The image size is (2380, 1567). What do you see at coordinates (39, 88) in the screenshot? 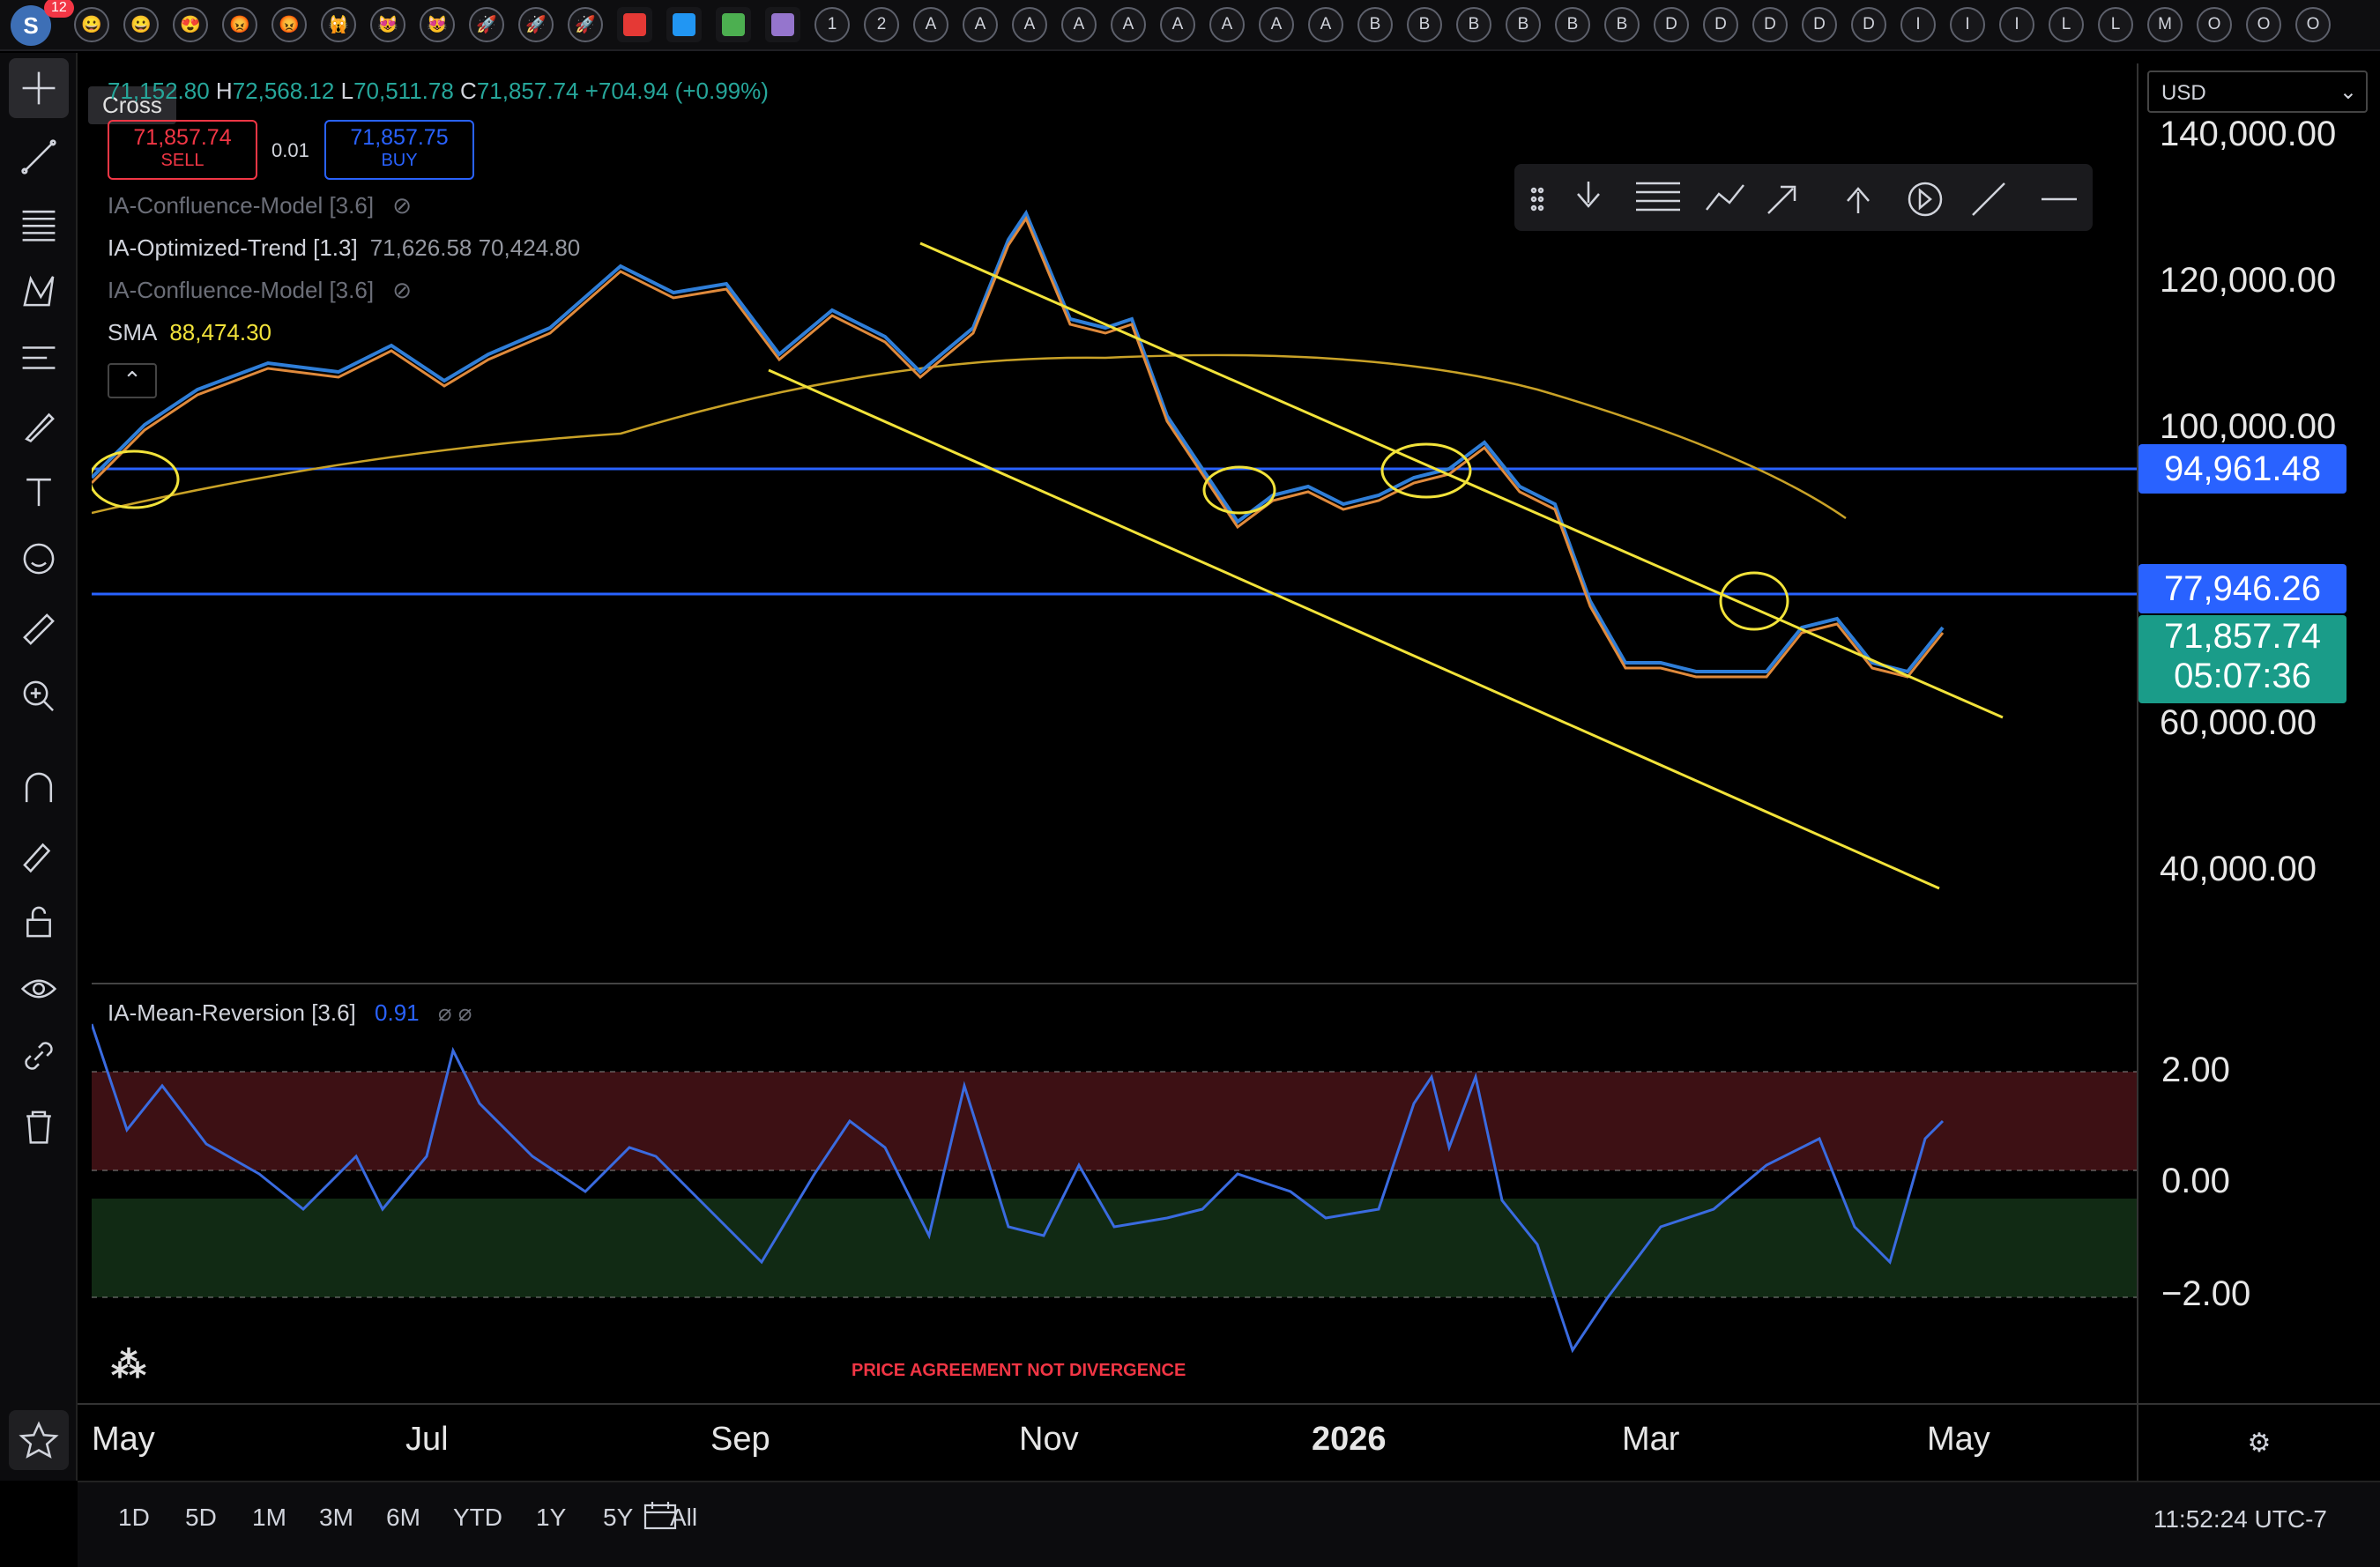
I see `crosshair-tool` at bounding box center [39, 88].